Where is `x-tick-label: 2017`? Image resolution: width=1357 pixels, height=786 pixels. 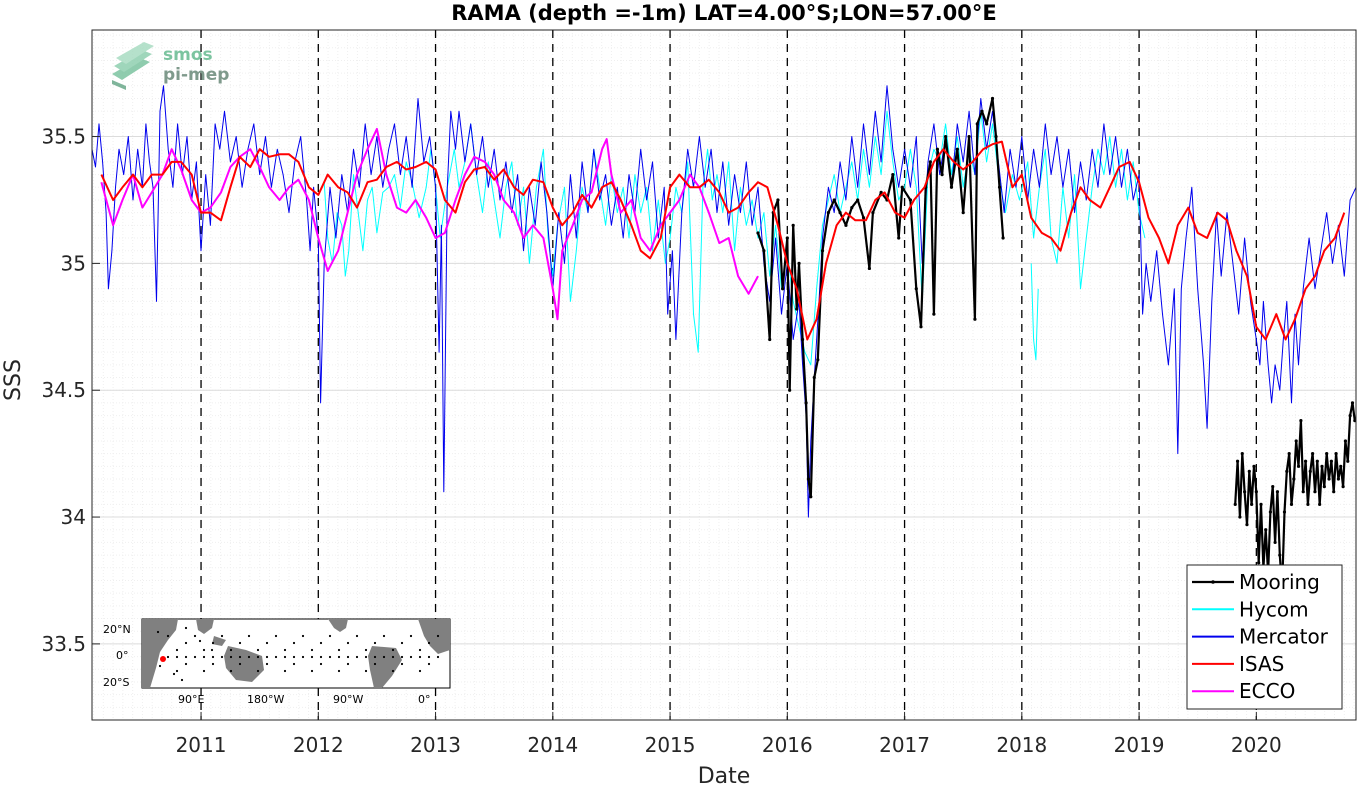
x-tick-label: 2017 is located at coordinates (904, 745).